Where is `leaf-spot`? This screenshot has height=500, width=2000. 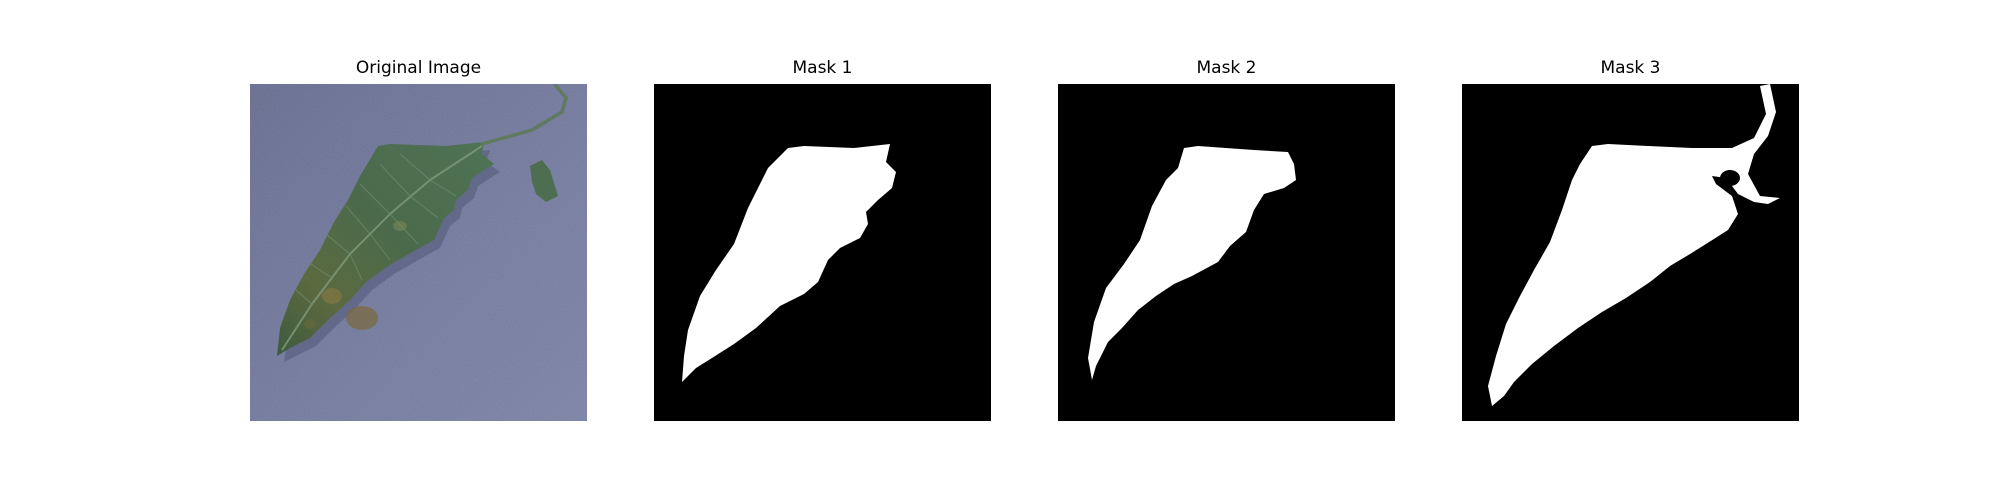
leaf-spot is located at coordinates (362, 318).